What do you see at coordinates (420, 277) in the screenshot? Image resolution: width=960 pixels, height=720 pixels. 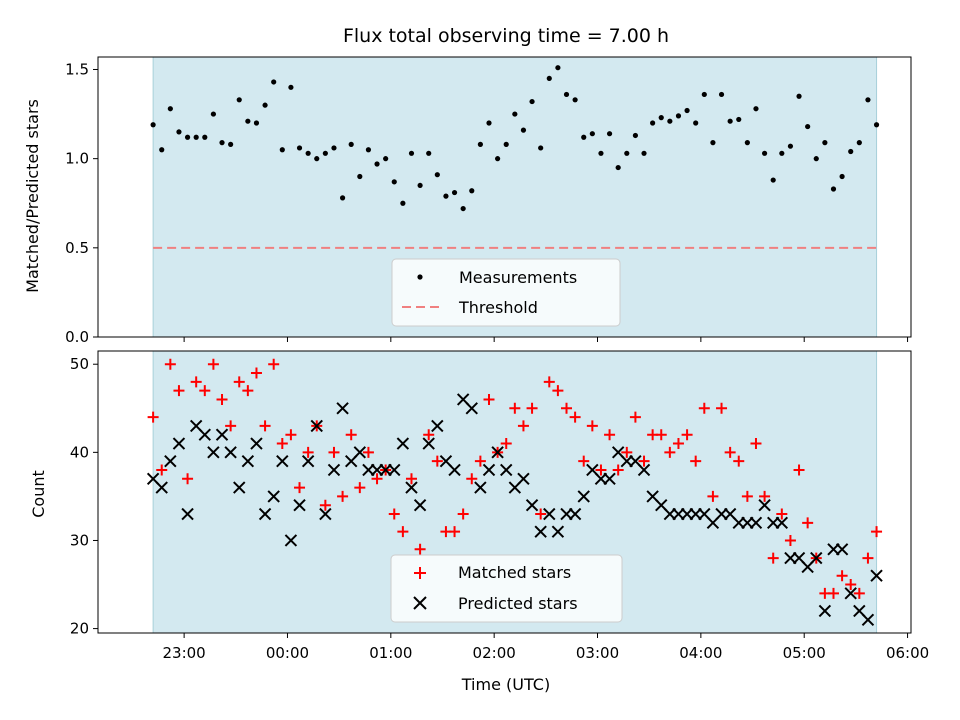 I see `measurements-legend-marker` at bounding box center [420, 277].